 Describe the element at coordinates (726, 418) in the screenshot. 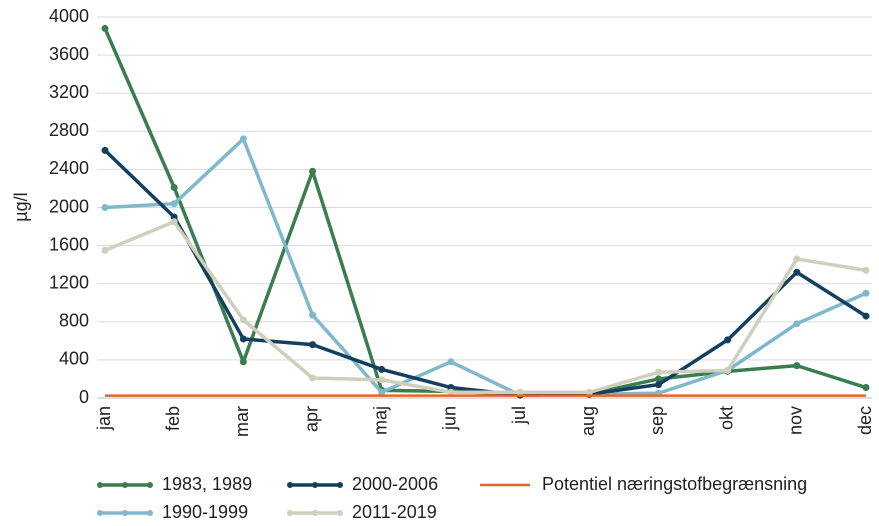

I see `x-tick-label: okt` at that location.